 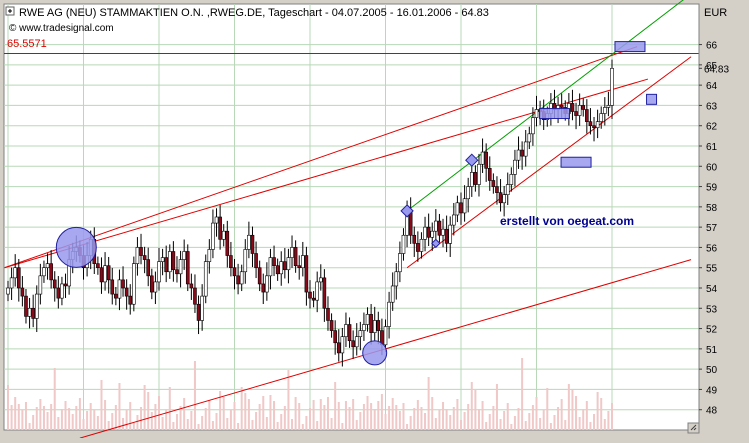 I want to click on currency-label: EUR, so click(x=715, y=13).